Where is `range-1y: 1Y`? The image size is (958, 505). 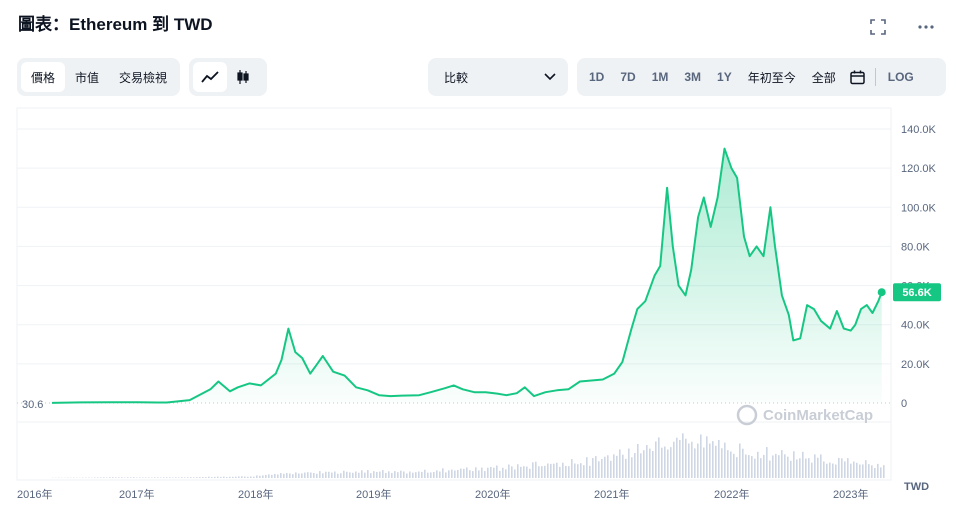 range-1y: 1Y is located at coordinates (724, 77).